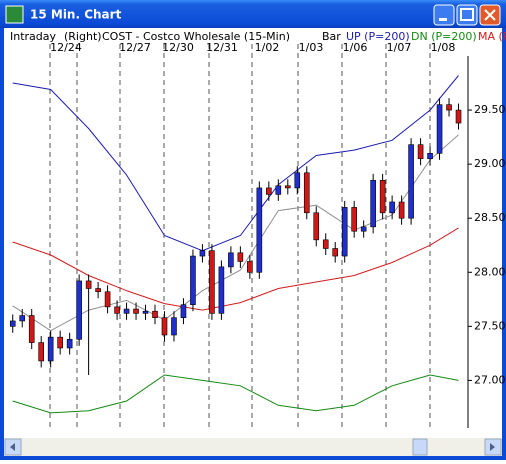 This screenshot has width=506, height=464. I want to click on x-tick-label: 1/02, so click(267, 47).